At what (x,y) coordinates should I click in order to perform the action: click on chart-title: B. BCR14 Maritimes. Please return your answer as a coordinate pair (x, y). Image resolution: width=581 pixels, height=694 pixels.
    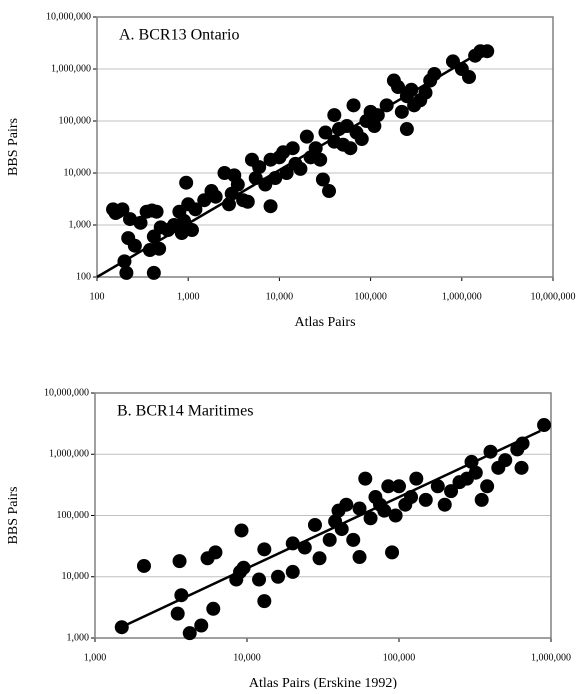
    Looking at the image, I should click on (185, 411).